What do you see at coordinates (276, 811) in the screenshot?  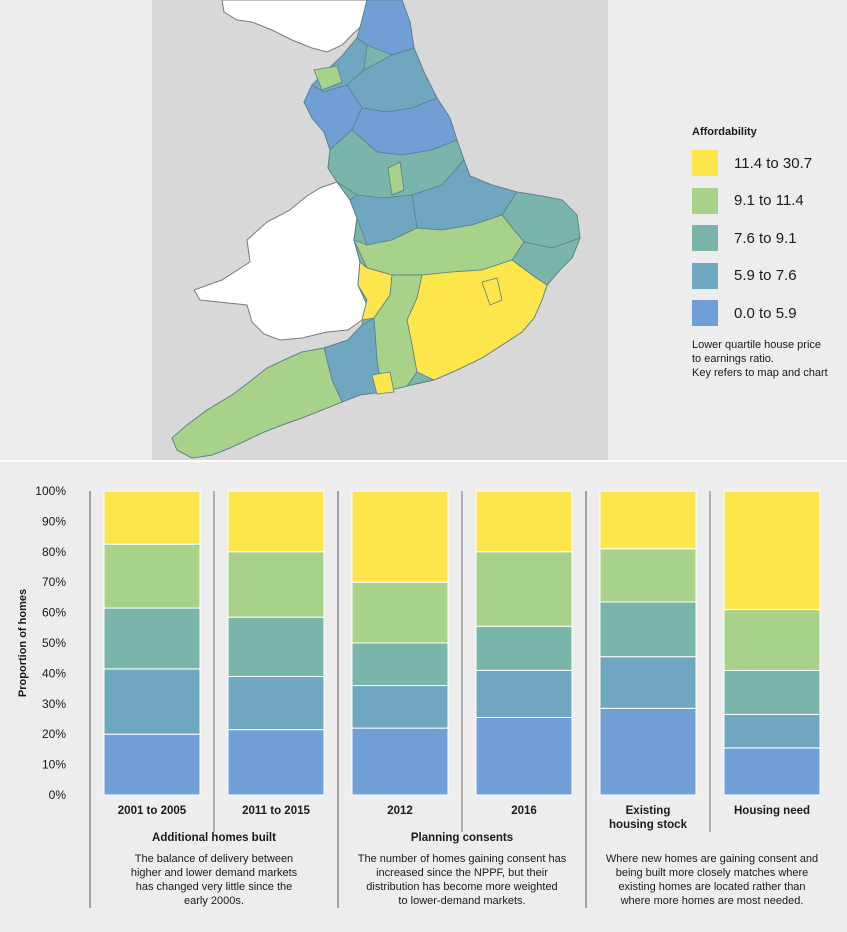 I see `x-tick-label: 2011 to 2015` at bounding box center [276, 811].